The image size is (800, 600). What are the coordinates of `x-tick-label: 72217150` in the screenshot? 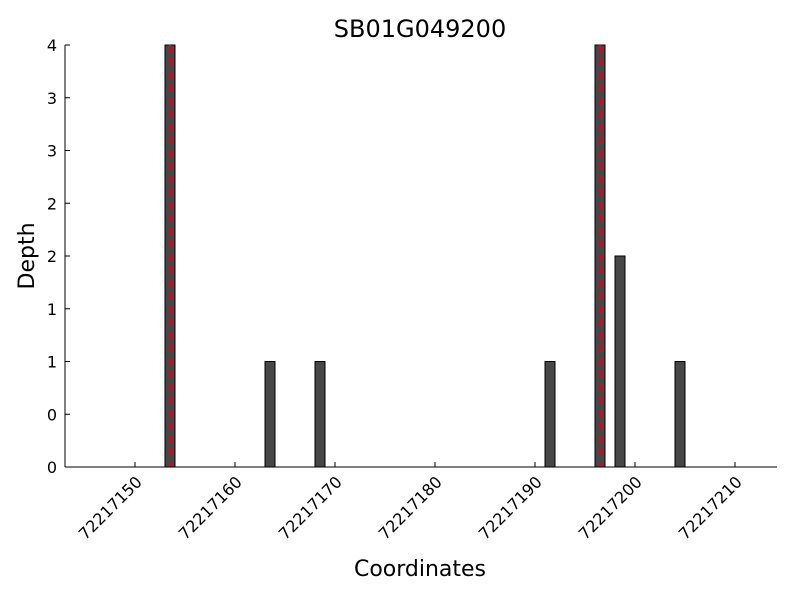 It's located at (110, 507).